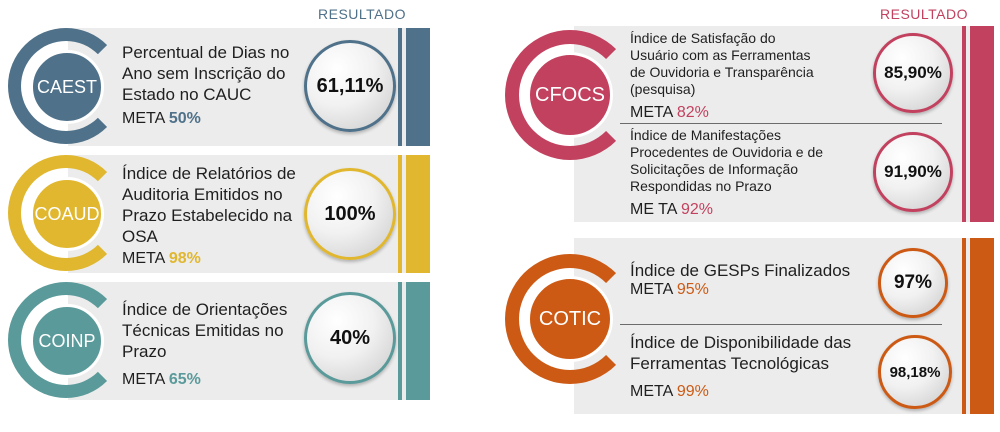  Describe the element at coordinates (740, 270) in the screenshot. I see `cotic-item1-description: Índice de GESPs Finalizados` at that location.